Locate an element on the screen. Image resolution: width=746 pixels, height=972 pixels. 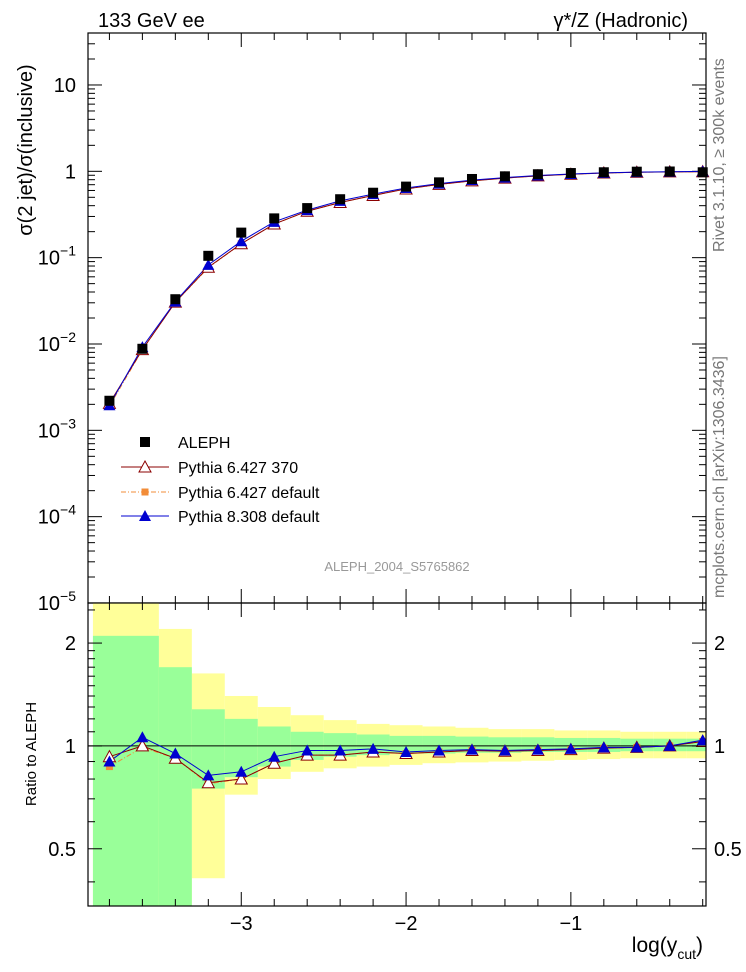
main-y-tick-label: 10⁻³ is located at coordinates (57, 428).